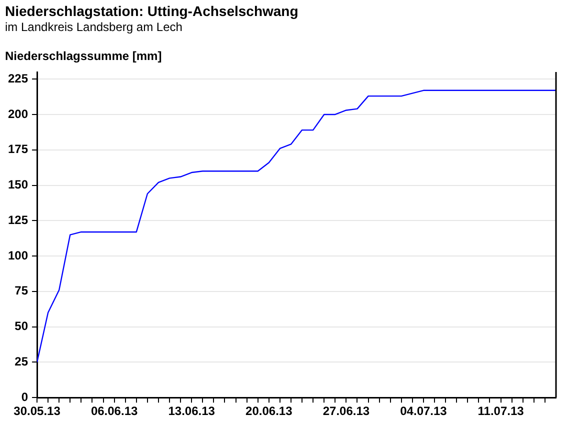 The image size is (568, 423). Describe the element at coordinates (18, 219) in the screenshot. I see `y-tick-label: 125` at that location.